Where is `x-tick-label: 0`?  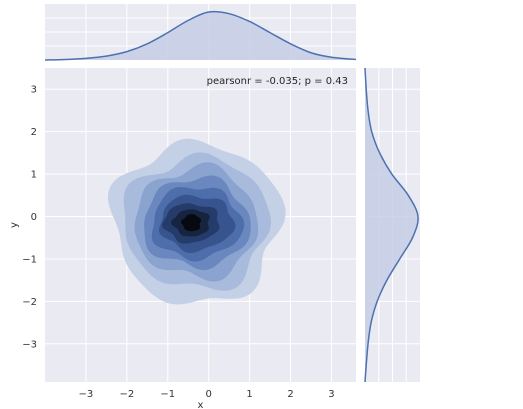
x-tick-label: 0 is located at coordinates (208, 394).